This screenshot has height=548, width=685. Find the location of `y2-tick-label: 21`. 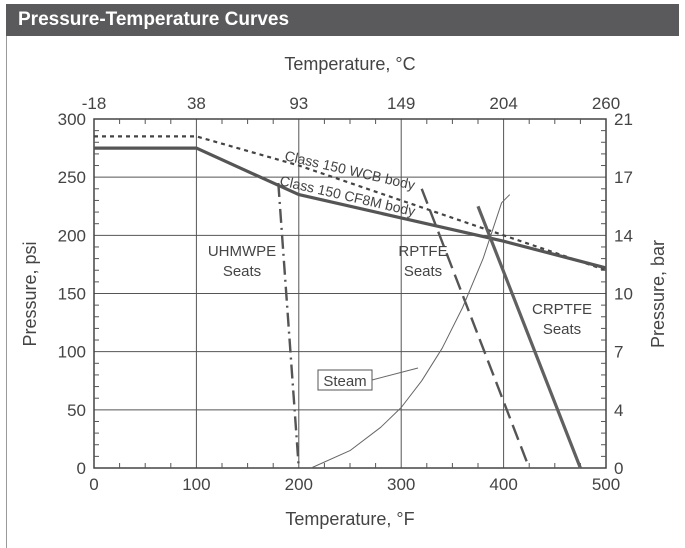

y2-tick-label: 21 is located at coordinates (623, 119).